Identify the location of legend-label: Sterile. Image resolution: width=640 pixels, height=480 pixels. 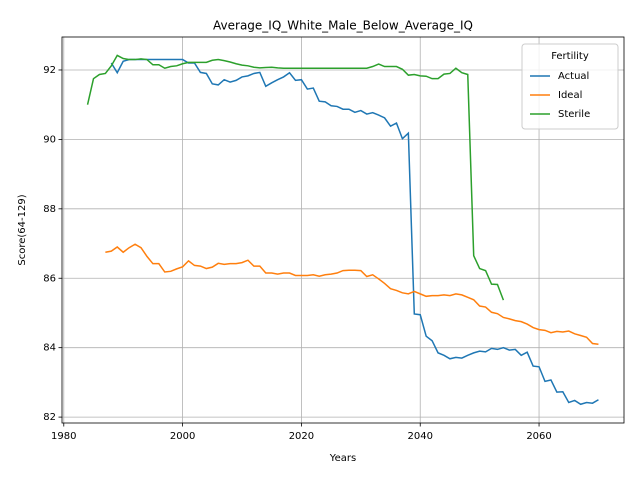
(574, 114).